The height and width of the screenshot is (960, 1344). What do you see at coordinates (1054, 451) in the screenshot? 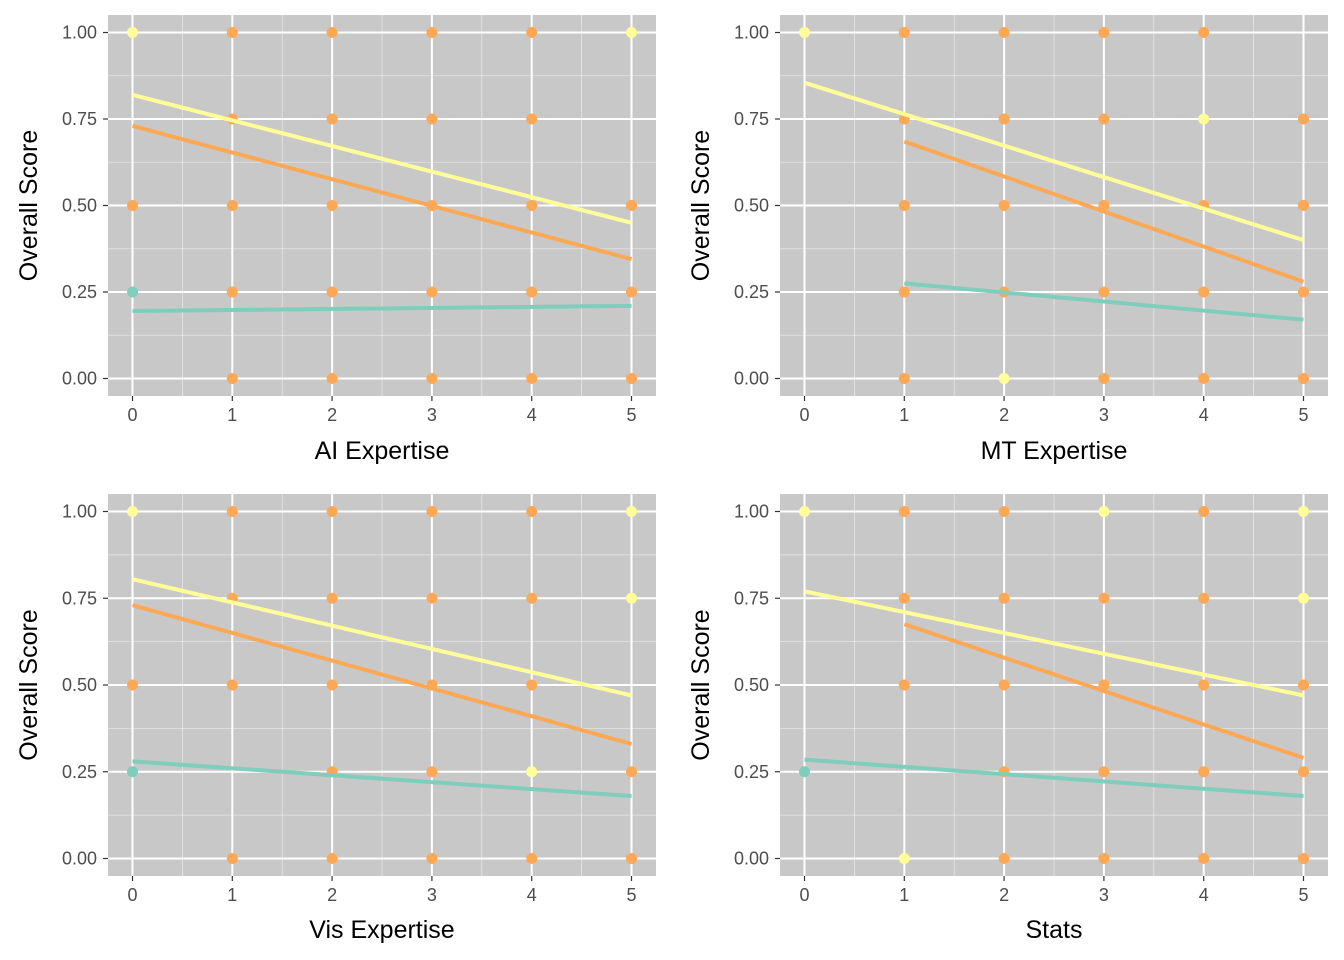
I see `x-axis-title: MT Expertise` at bounding box center [1054, 451].